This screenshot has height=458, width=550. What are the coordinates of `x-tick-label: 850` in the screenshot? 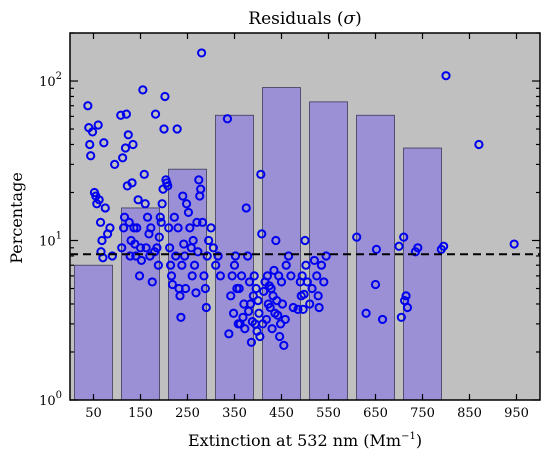 It's located at (469, 413).